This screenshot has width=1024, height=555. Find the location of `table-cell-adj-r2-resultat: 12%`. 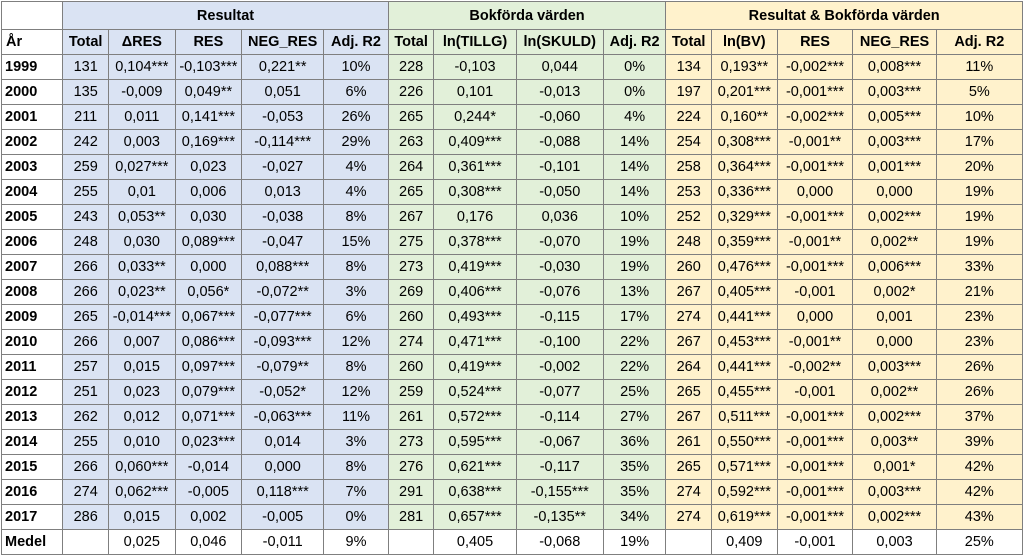

table-cell-adj-r2-resultat: 12% is located at coordinates (356, 342).